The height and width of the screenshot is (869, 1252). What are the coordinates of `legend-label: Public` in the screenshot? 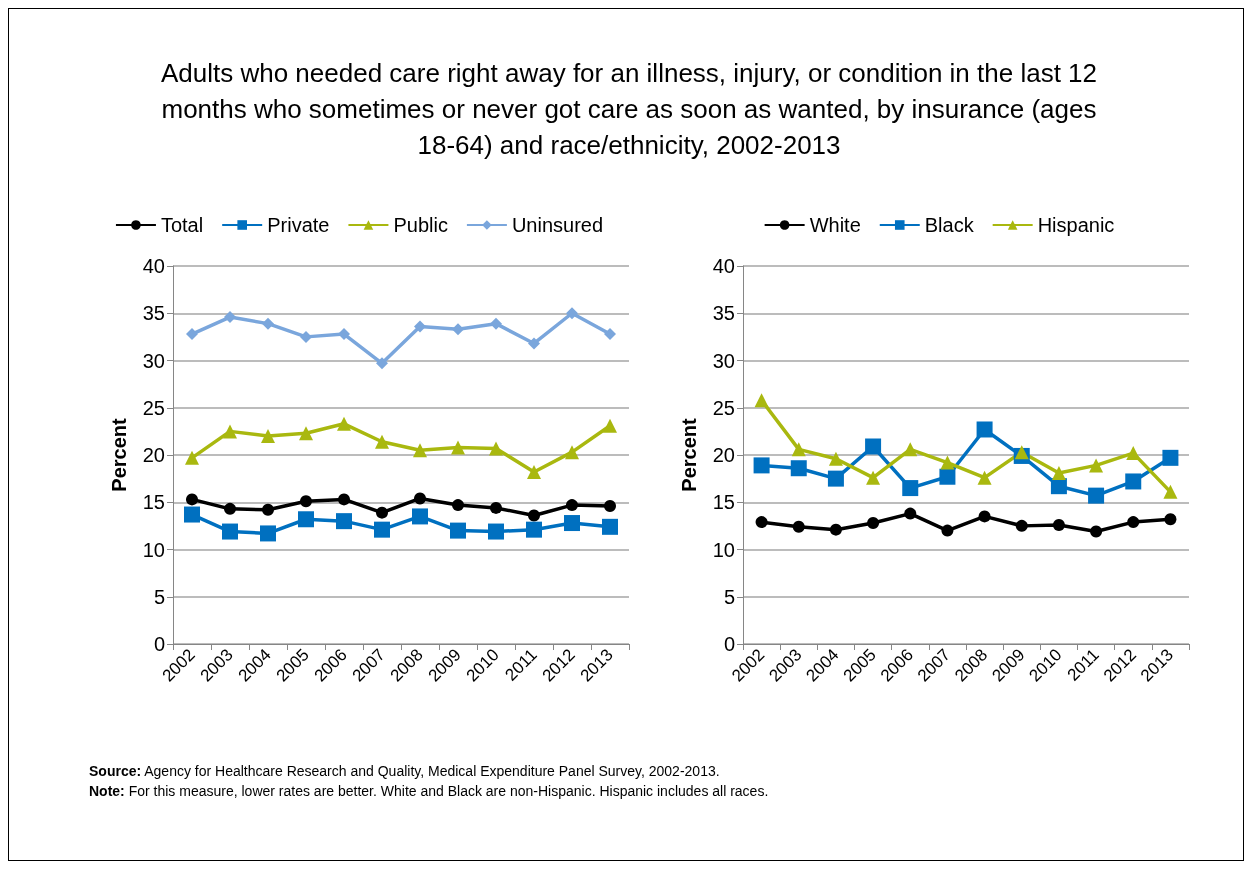 It's located at (420, 225).